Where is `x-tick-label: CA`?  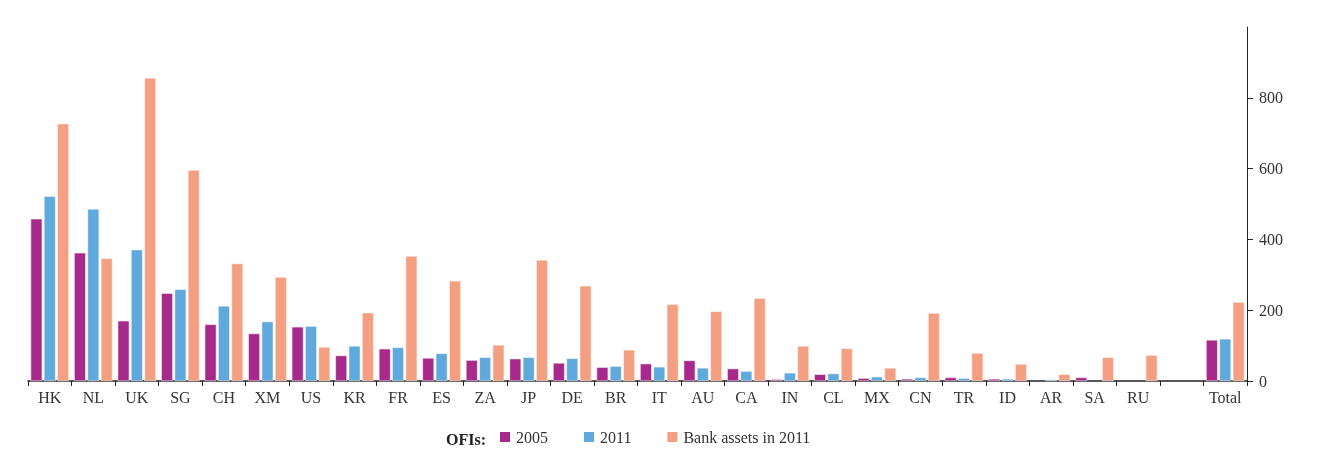 x-tick-label: CA is located at coordinates (746, 397).